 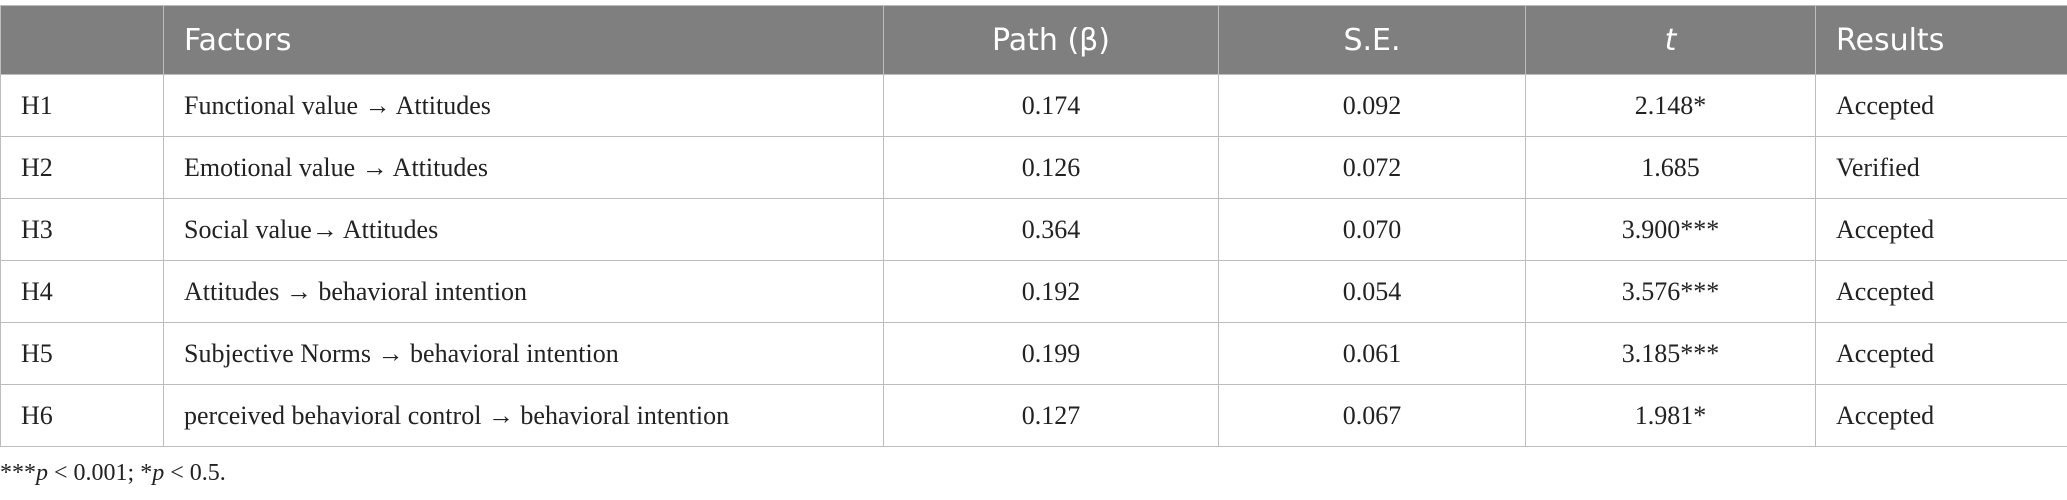 I want to click on footnote: ***p < 0.001; *p < 0.5., so click(x=113, y=473).